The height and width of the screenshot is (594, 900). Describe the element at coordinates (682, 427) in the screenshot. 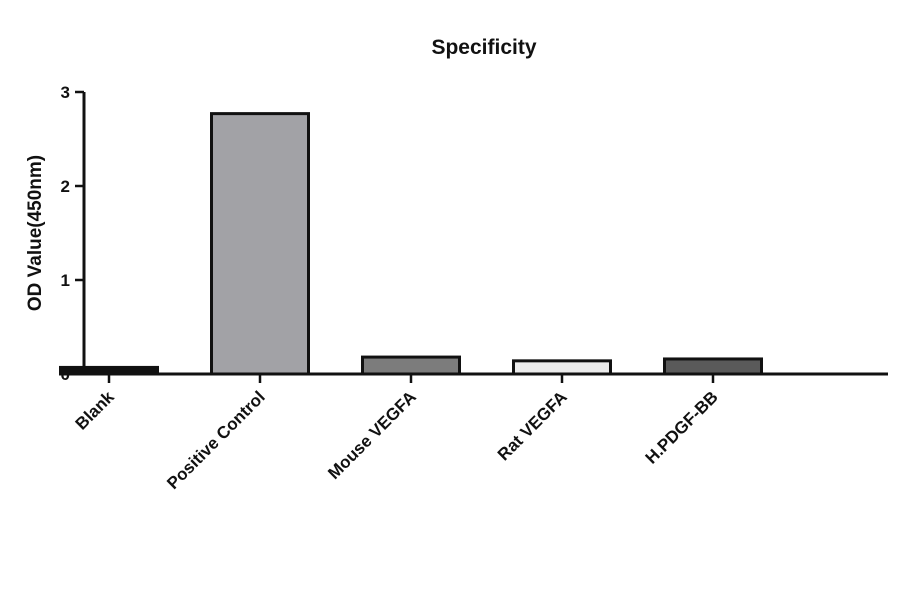

I see `x-tick-label: H.PDGF-BB` at that location.